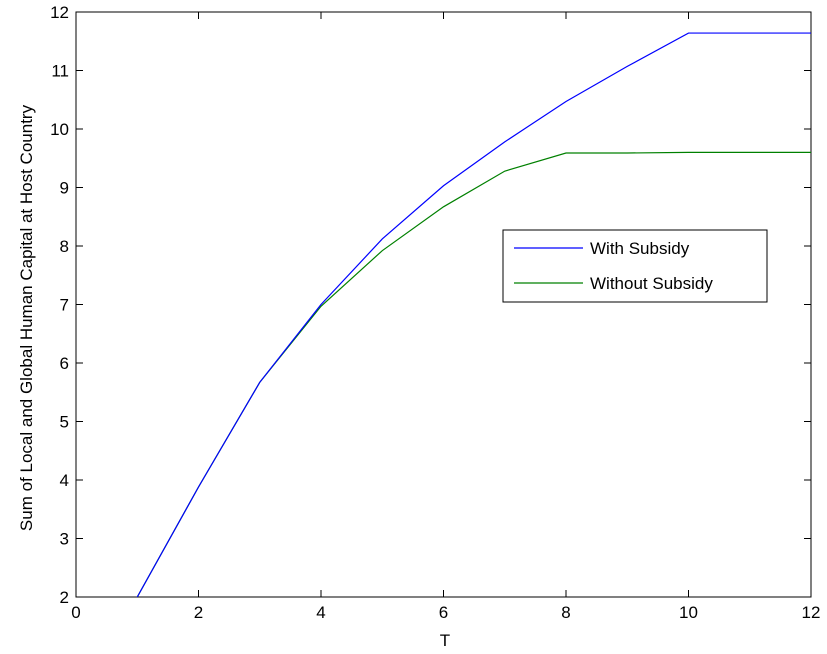  What do you see at coordinates (60, 71) in the screenshot?
I see `y-tick-label: 11` at bounding box center [60, 71].